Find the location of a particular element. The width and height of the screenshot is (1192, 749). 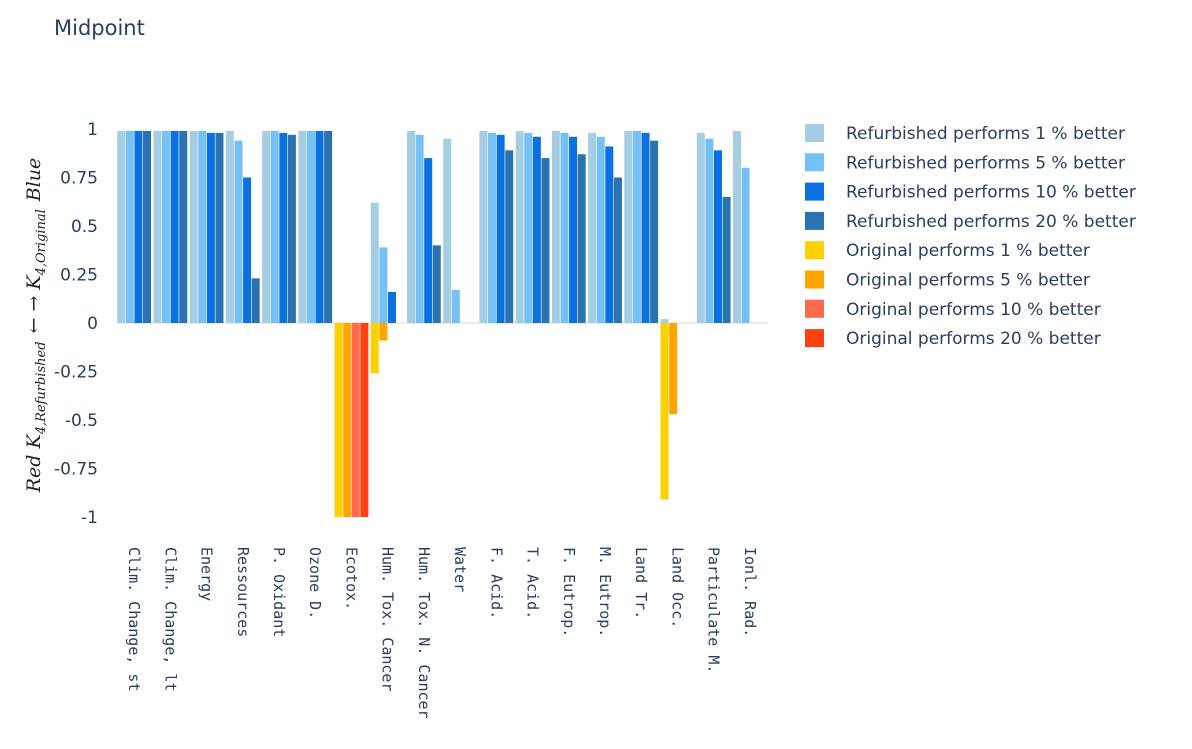

y-axis-label-subscript: 4,Original is located at coordinates (41, 242).